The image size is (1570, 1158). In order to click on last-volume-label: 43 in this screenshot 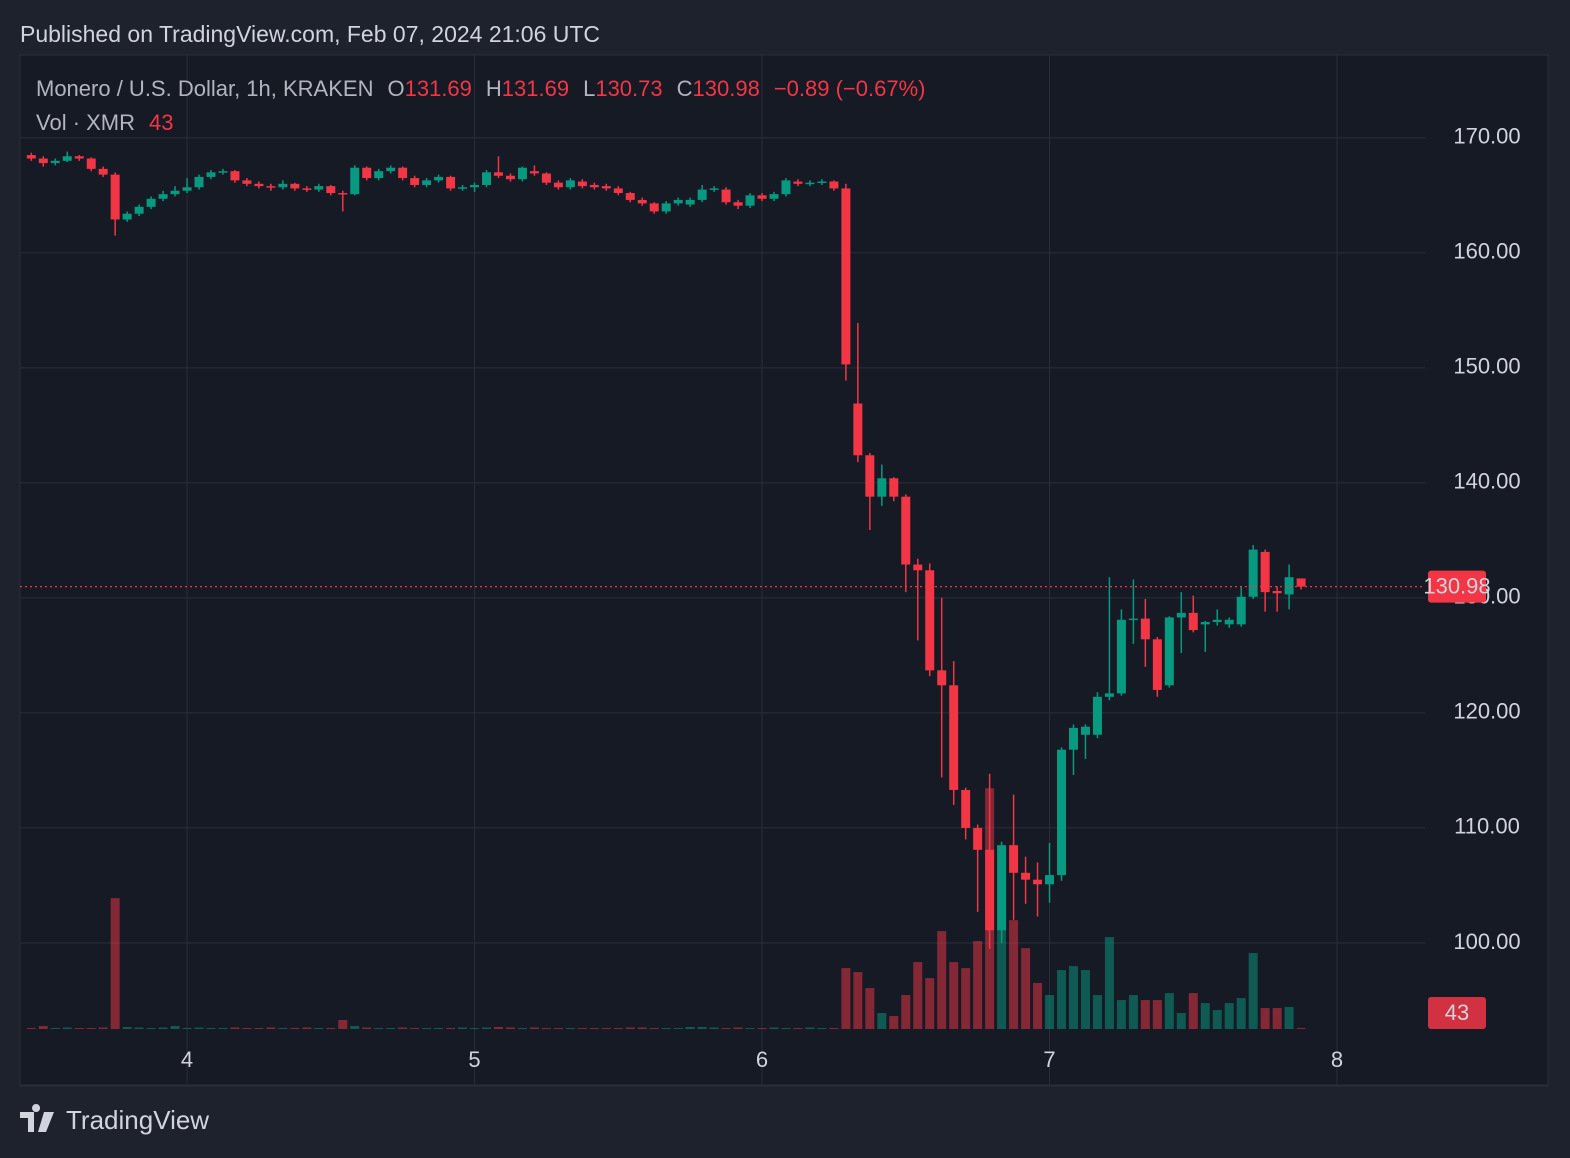, I will do `click(1457, 1012)`.